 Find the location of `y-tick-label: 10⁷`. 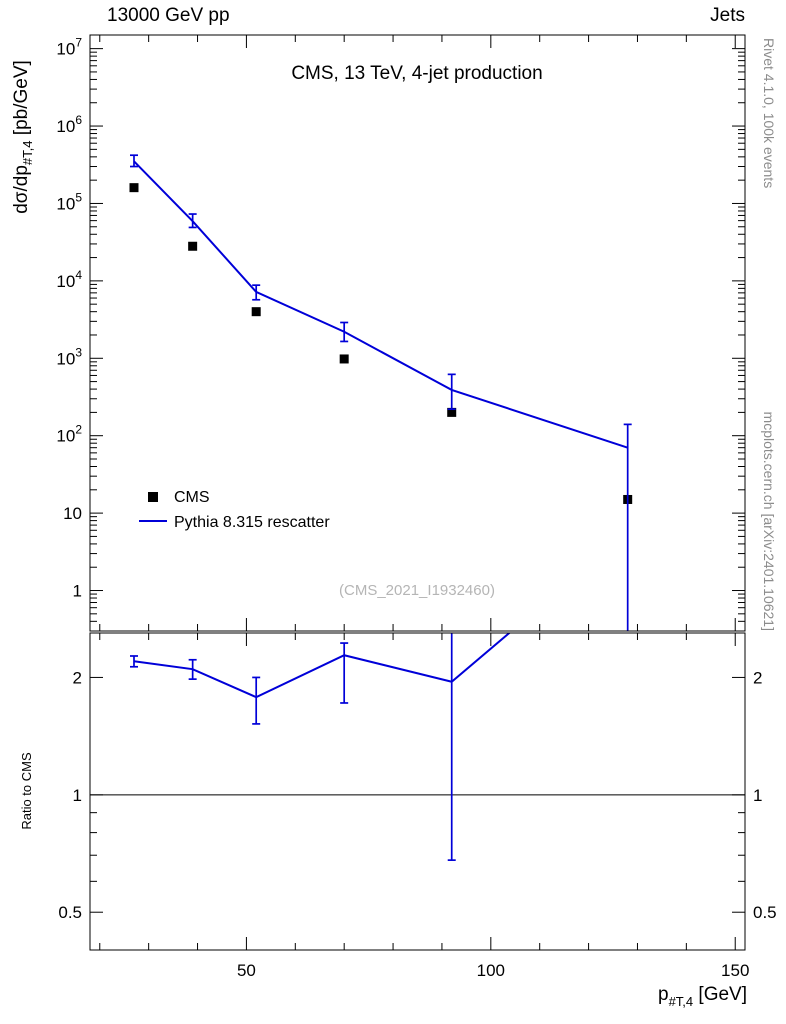

y-tick-label: 10⁷ is located at coordinates (69, 47).